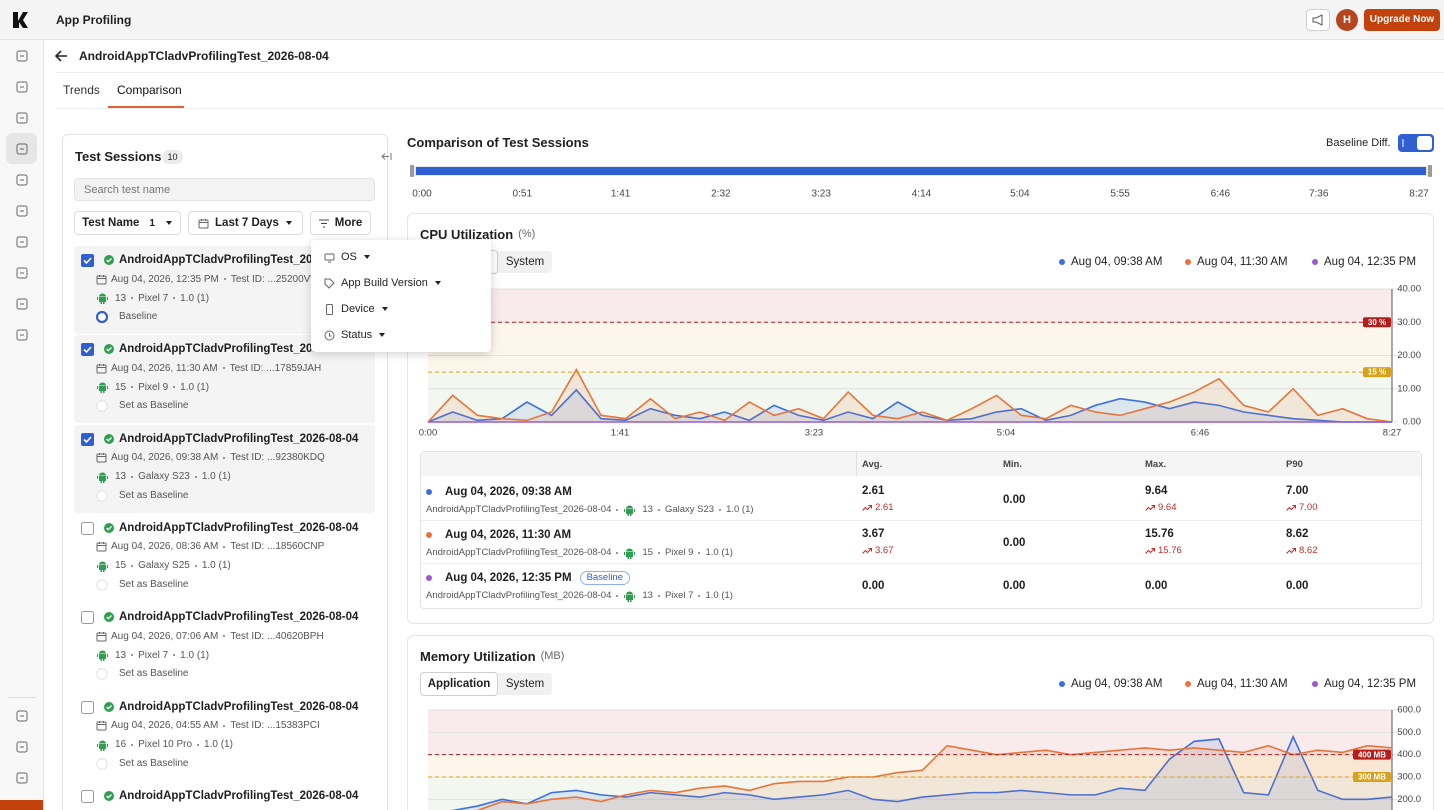 The width and height of the screenshot is (1444, 810). Describe the element at coordinates (138, 316) in the screenshot. I see `baseline-label: Baseline` at that location.